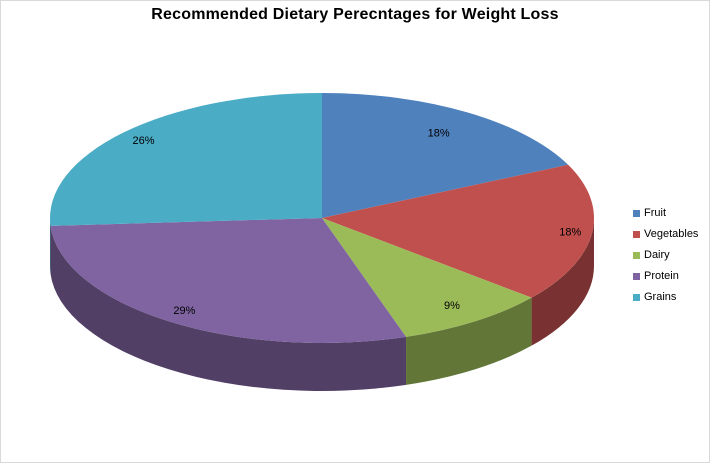 The image size is (710, 463). What do you see at coordinates (671, 234) in the screenshot?
I see `legend-label-vegetables: Vegetables` at bounding box center [671, 234].